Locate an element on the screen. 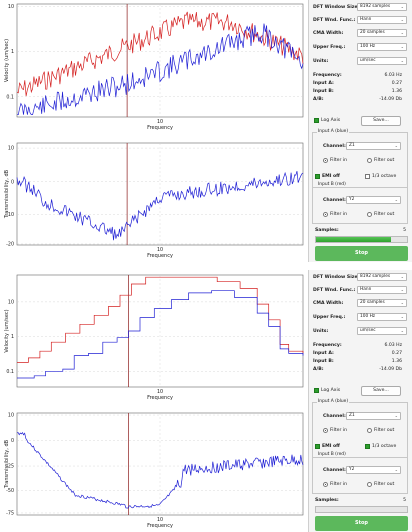  y-tick-label: -10 is located at coordinates (10, 215).